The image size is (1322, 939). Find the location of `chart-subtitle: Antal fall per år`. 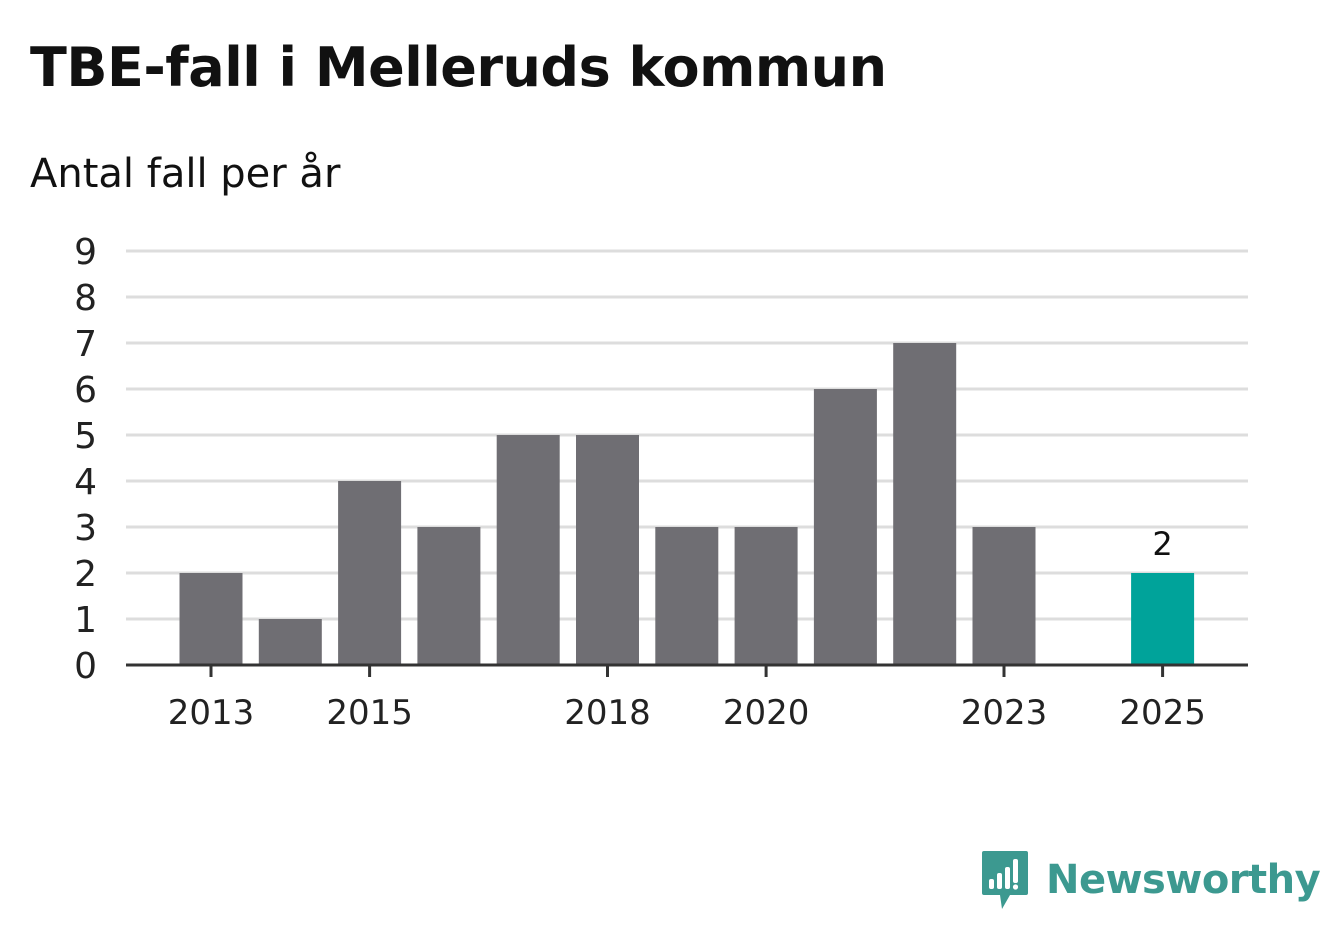

chart-subtitle: Antal fall per år is located at coordinates (185, 174).